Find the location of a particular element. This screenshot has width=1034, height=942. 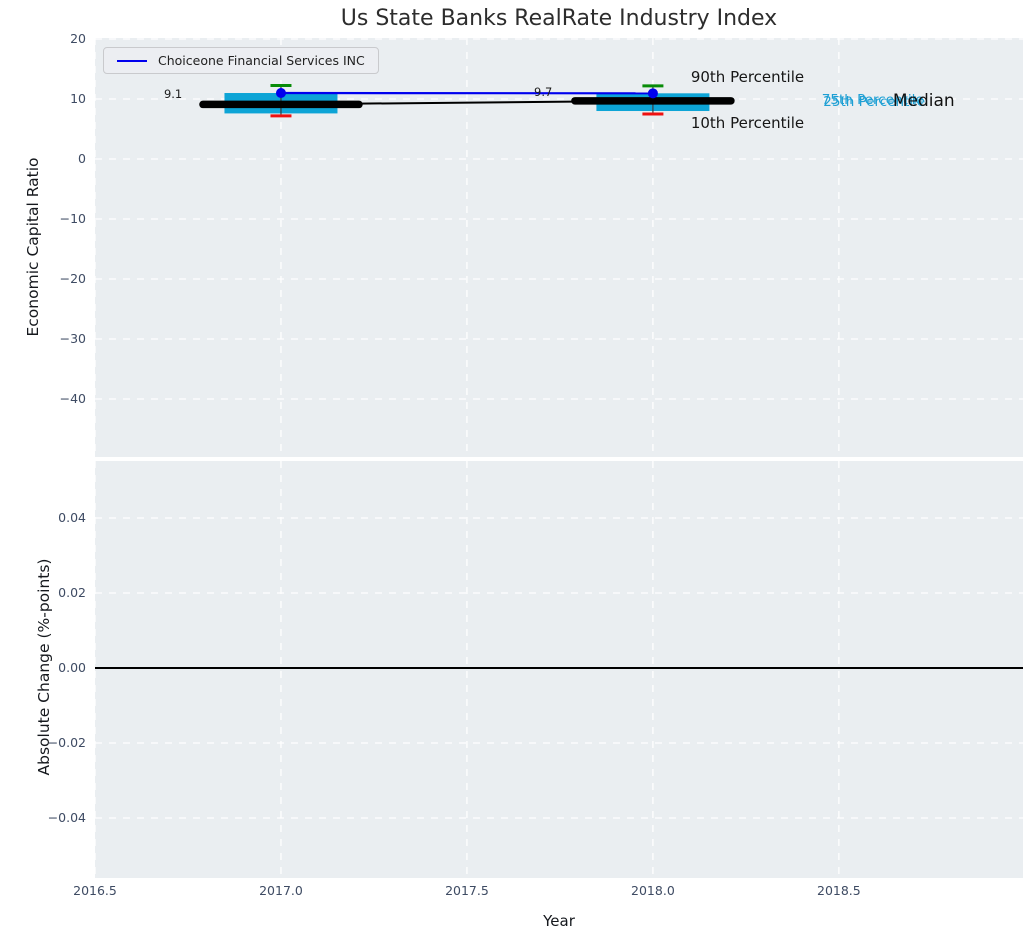

y-tick-label: 10 is located at coordinates (78, 98).